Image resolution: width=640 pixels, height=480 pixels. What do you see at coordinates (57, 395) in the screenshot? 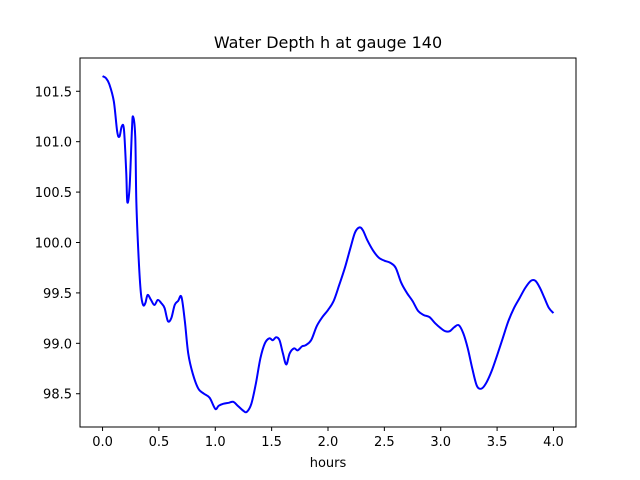
I see `y-tick-label: 98.5` at bounding box center [57, 395].